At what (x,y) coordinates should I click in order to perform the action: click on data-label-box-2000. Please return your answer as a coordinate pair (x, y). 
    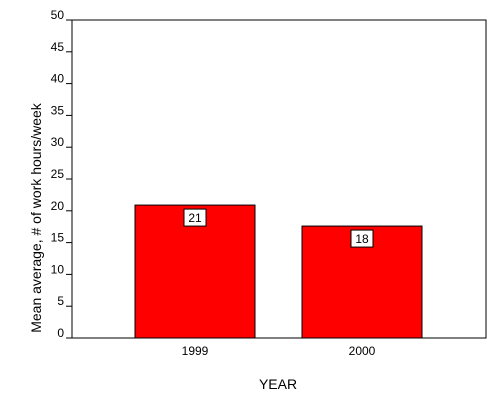
    Looking at the image, I should click on (362, 238).